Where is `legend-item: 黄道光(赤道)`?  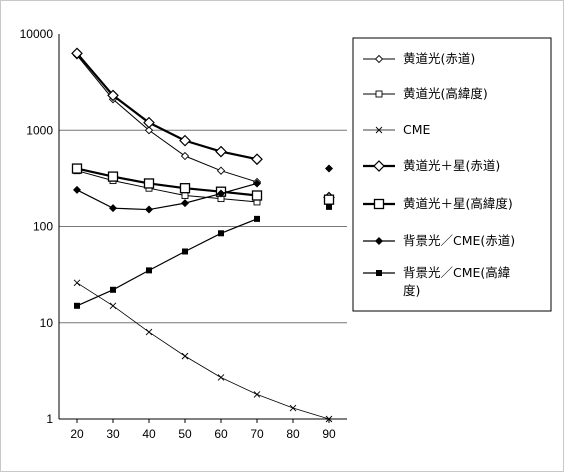
legend-item: 黄道光(赤道) is located at coordinates (419, 58).